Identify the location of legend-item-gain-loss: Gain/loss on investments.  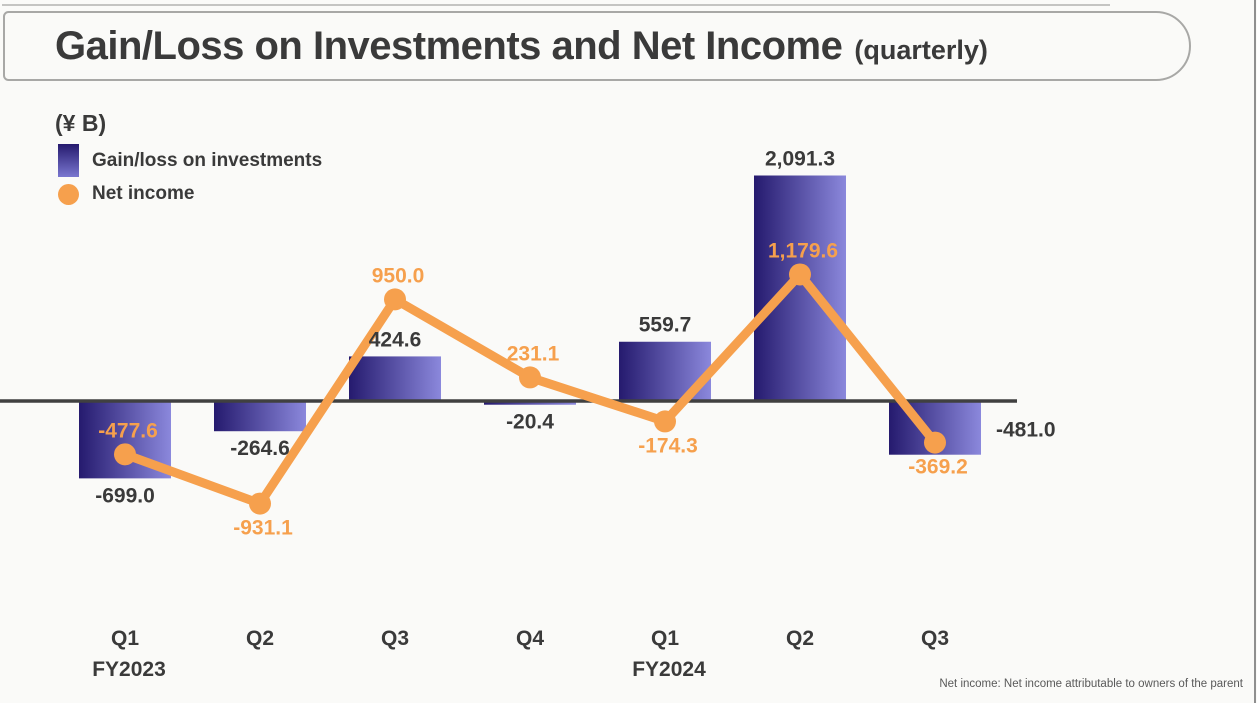
(190, 160).